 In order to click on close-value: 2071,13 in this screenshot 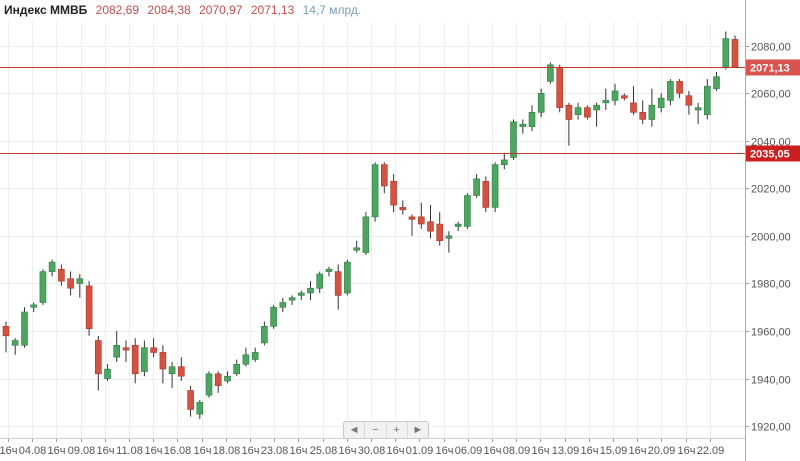, I will do `click(272, 10)`.